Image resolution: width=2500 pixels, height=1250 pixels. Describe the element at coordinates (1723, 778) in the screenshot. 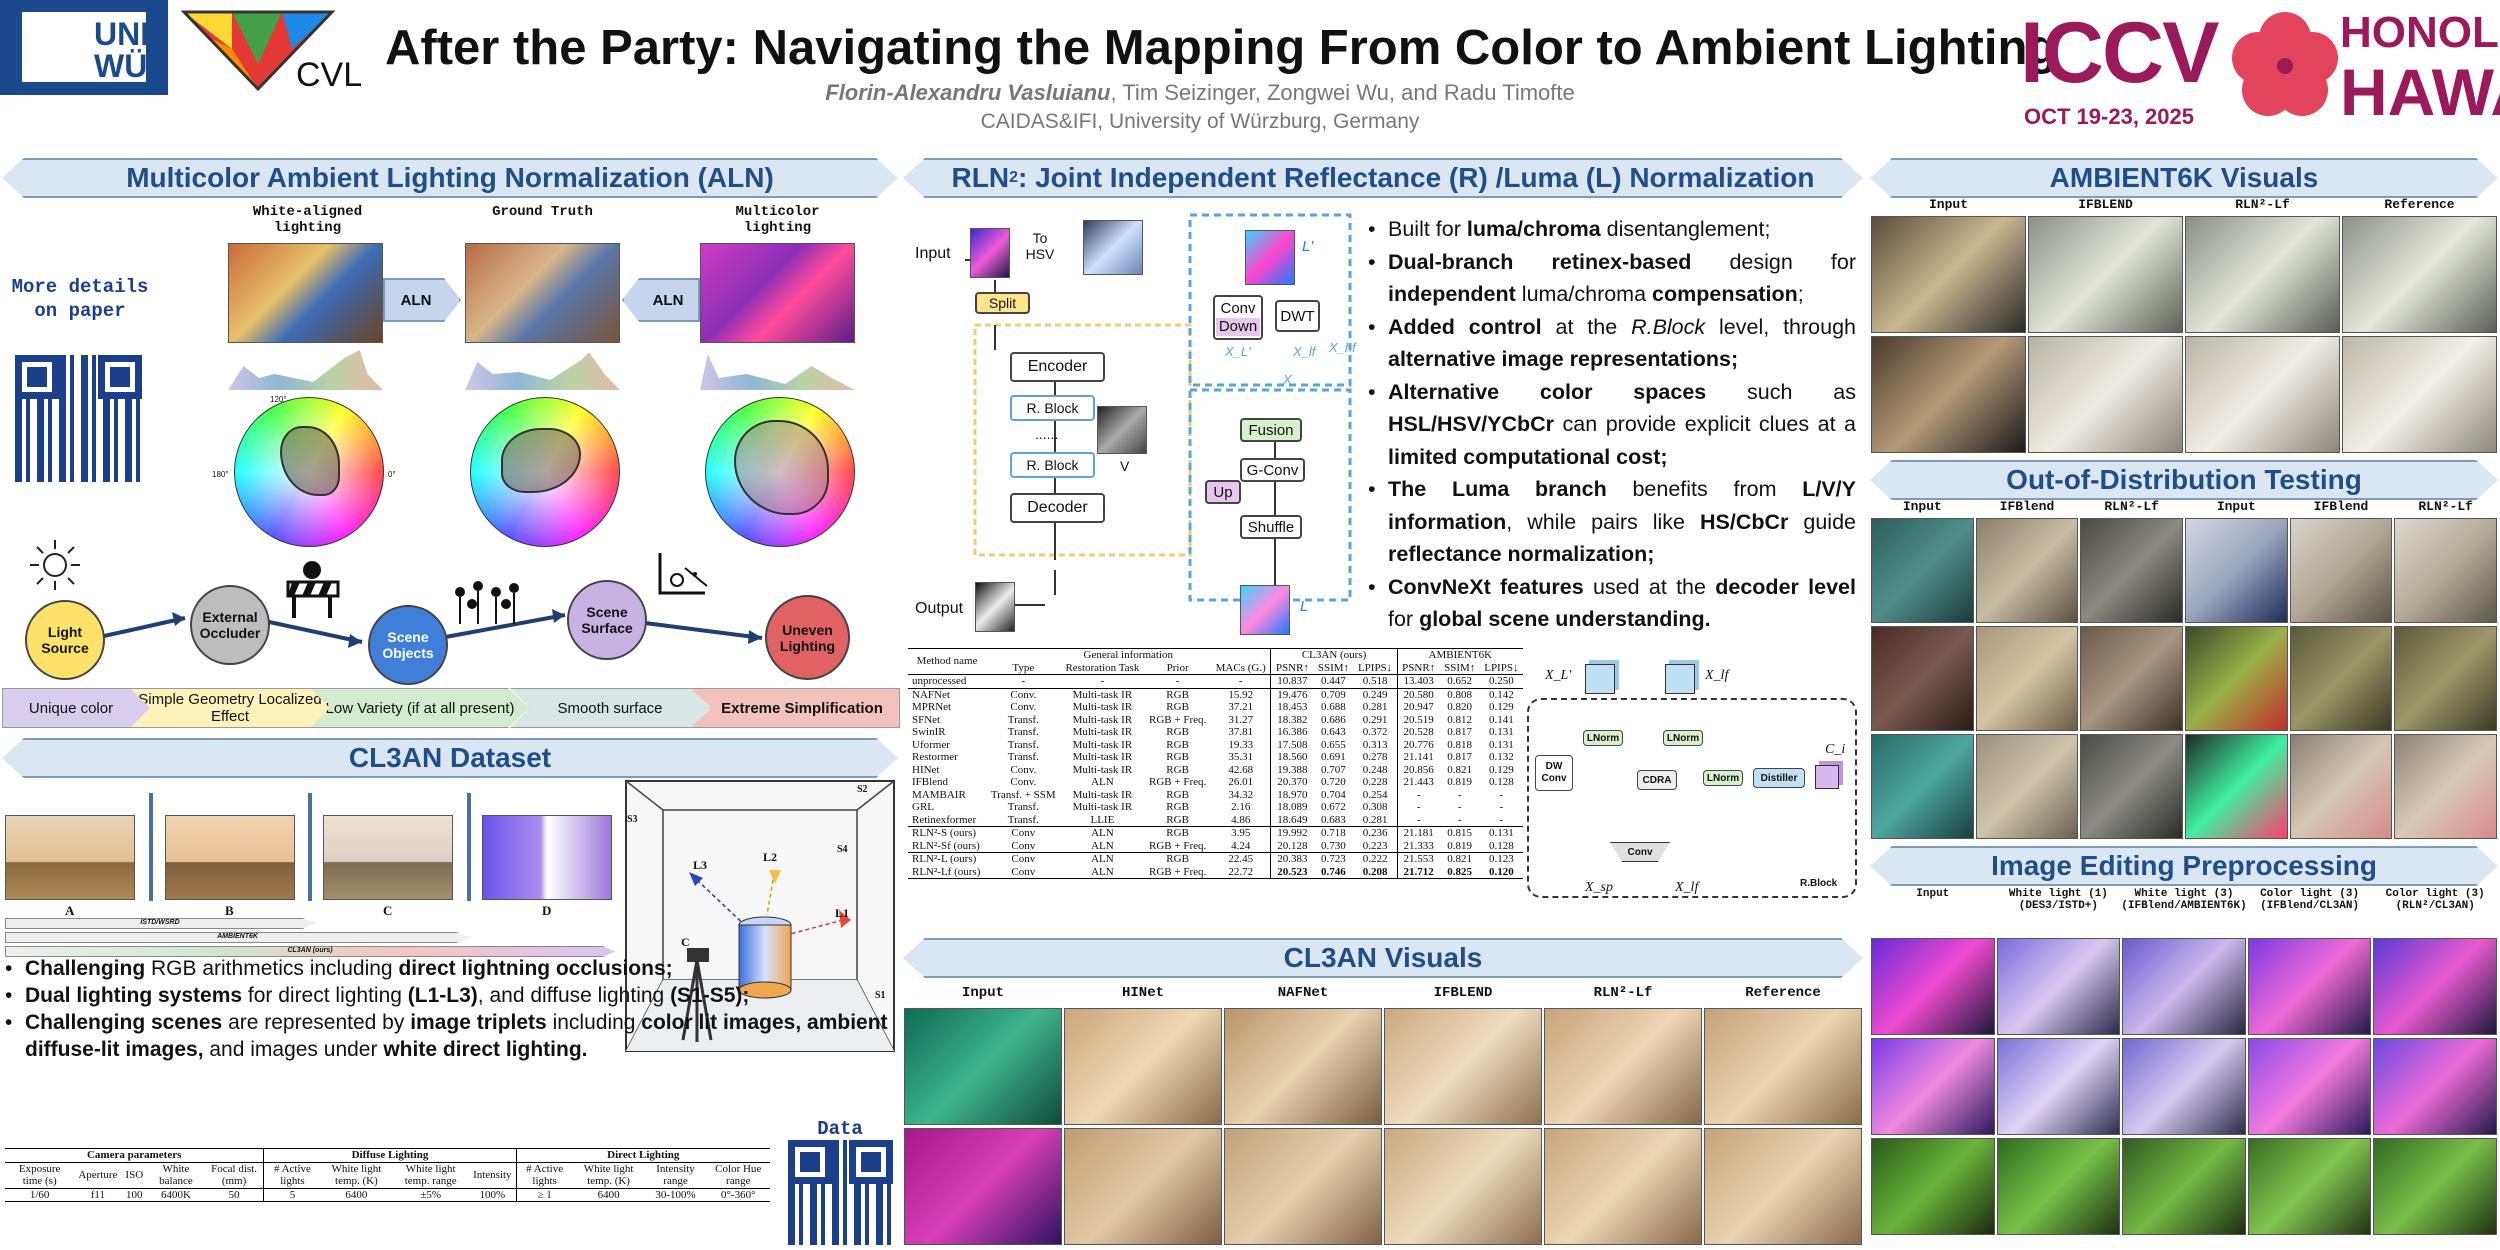

I see `rblock-lnorm-3: LNorm` at that location.